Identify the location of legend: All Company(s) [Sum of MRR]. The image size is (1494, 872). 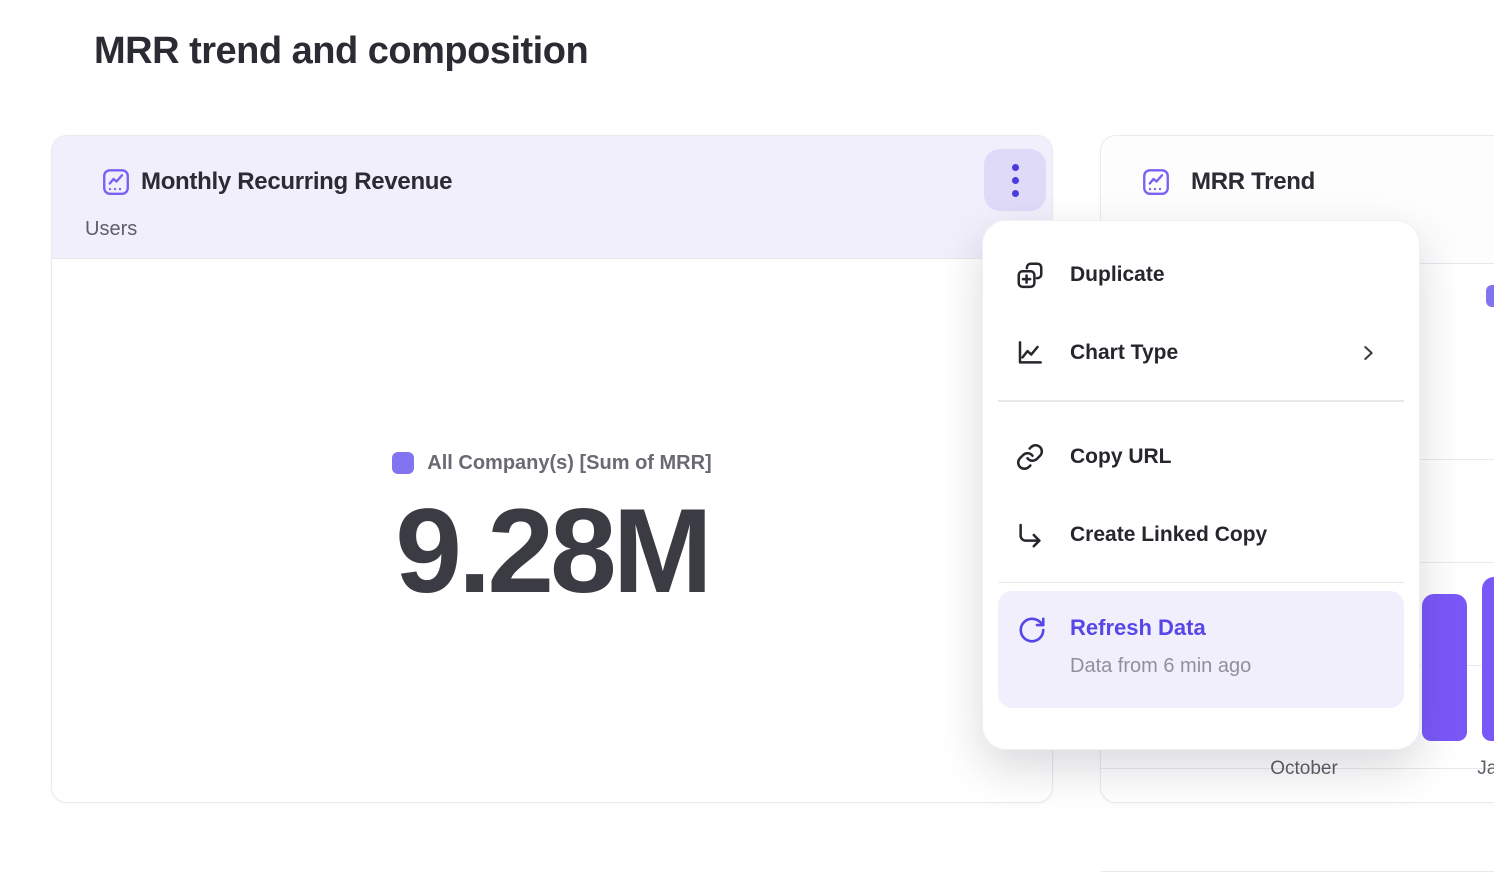
(552, 463).